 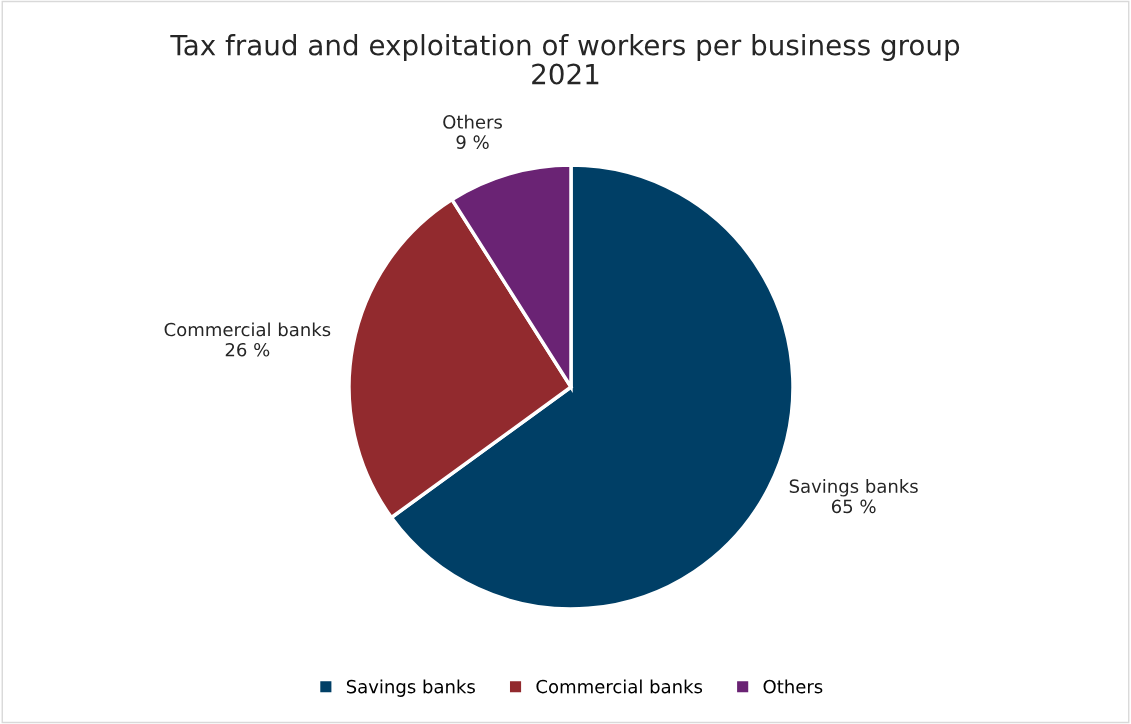 I want to click on data-label: 26 %, so click(x=247, y=349).